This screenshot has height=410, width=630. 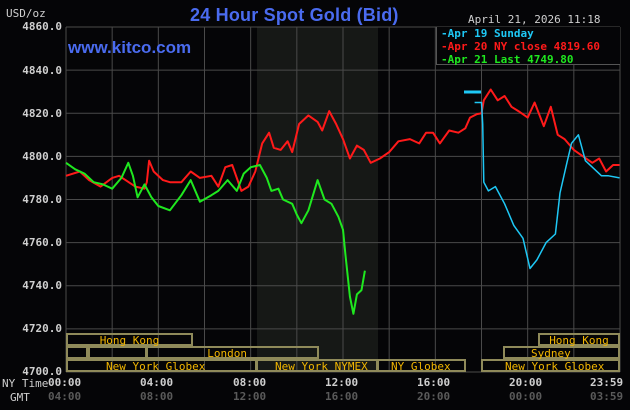 What do you see at coordinates (490, 33) in the screenshot?
I see `legend-label: Apr 19 Sunday` at bounding box center [490, 33].